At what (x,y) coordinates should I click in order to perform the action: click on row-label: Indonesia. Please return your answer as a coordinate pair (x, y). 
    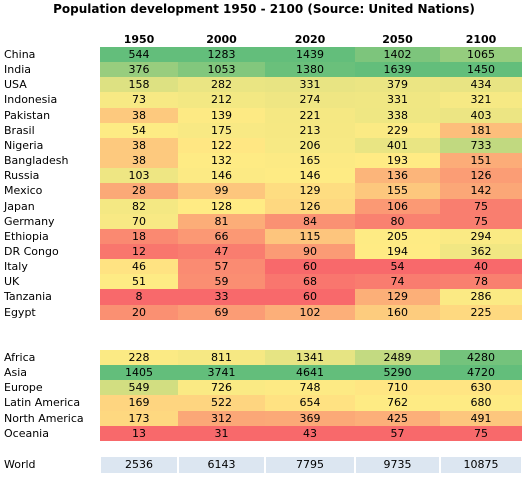
    Looking at the image, I should click on (31, 100).